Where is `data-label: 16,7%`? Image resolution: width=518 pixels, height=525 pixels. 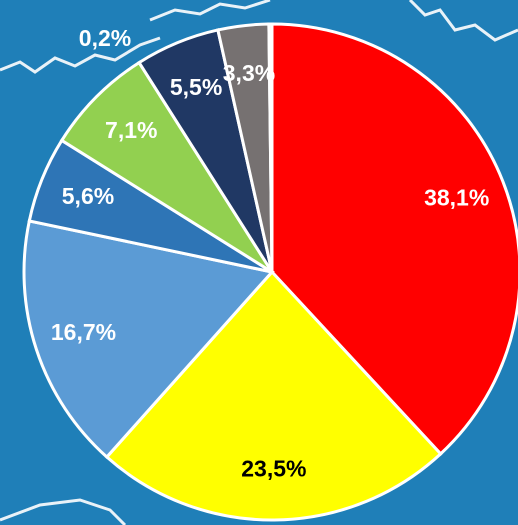 data-label: 16,7% is located at coordinates (83, 332).